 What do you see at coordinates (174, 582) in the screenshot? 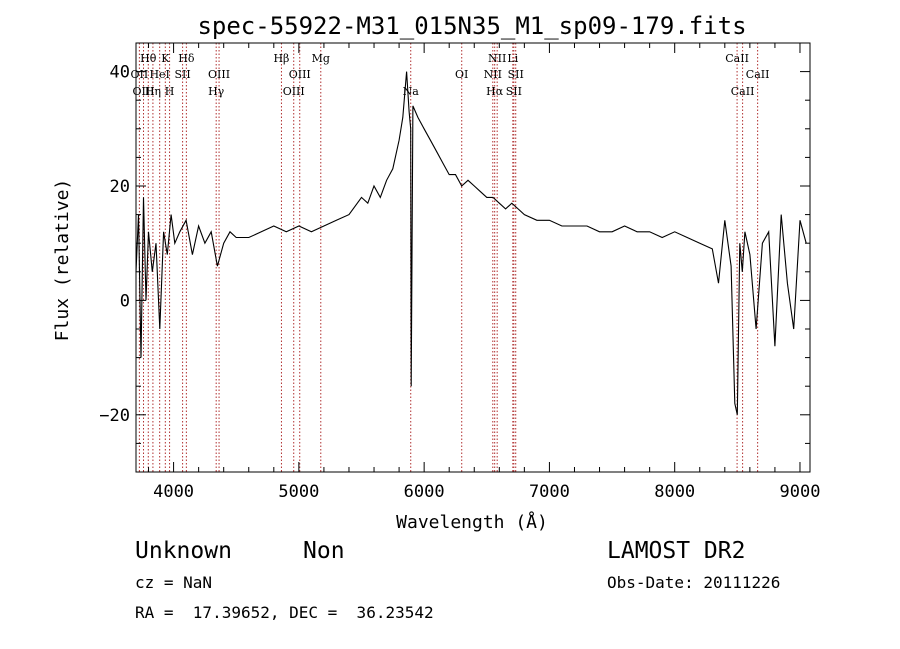
I see `cz-value: cz = NaN` at bounding box center [174, 582].